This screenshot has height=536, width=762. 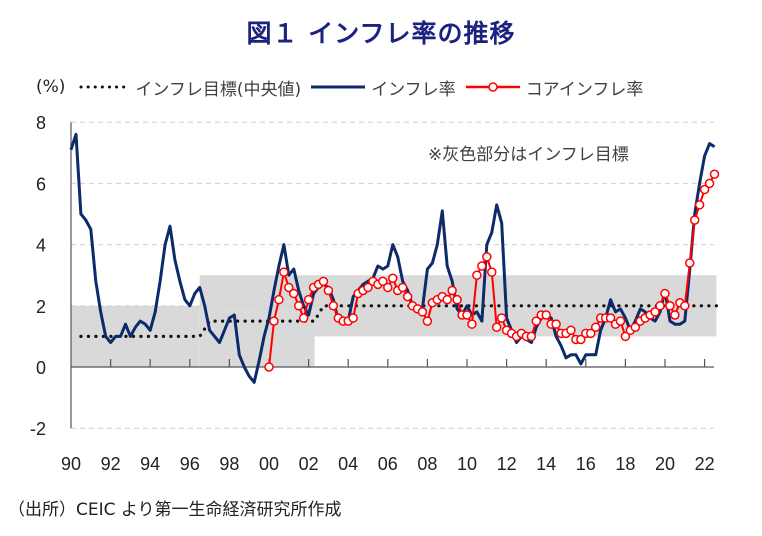 What do you see at coordinates (229, 464) in the screenshot?
I see `x-tick-label: 98` at bounding box center [229, 464].